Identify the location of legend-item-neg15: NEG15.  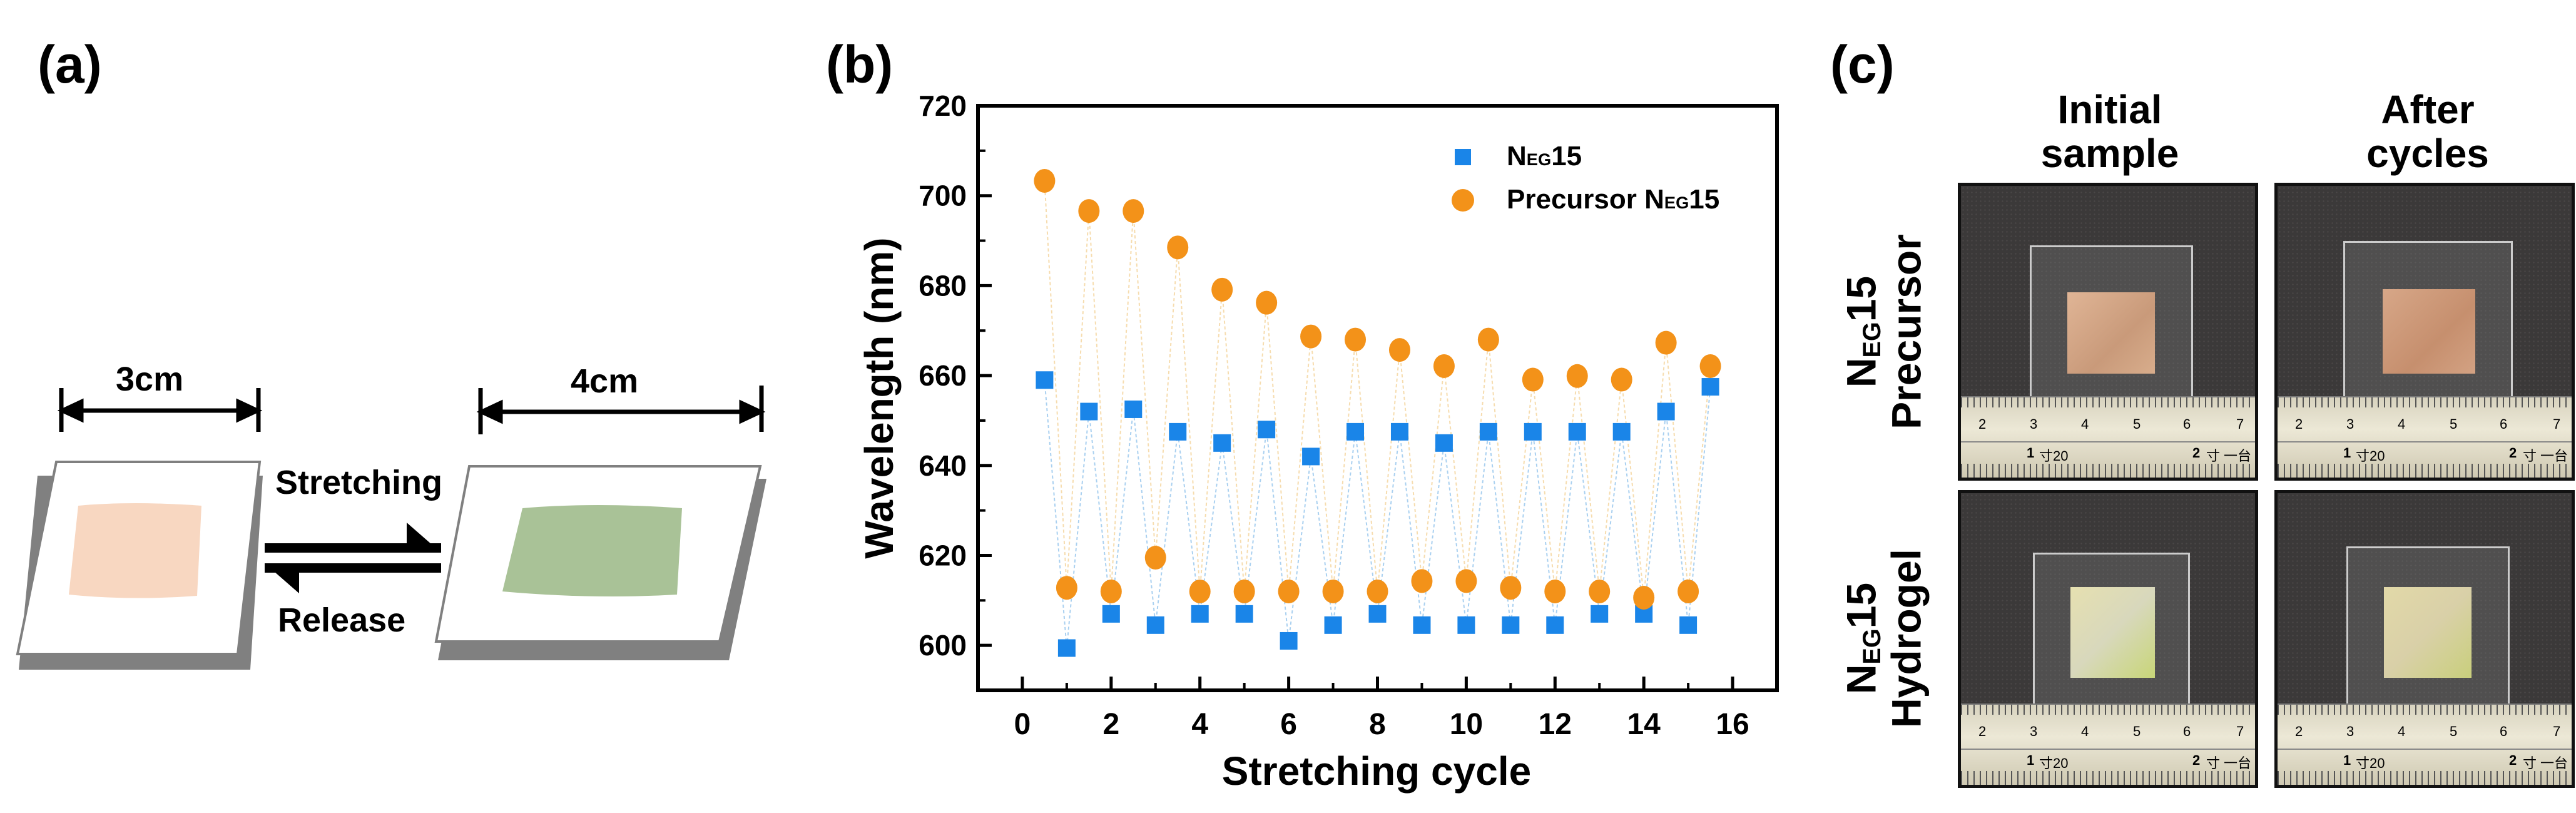
(1579, 158).